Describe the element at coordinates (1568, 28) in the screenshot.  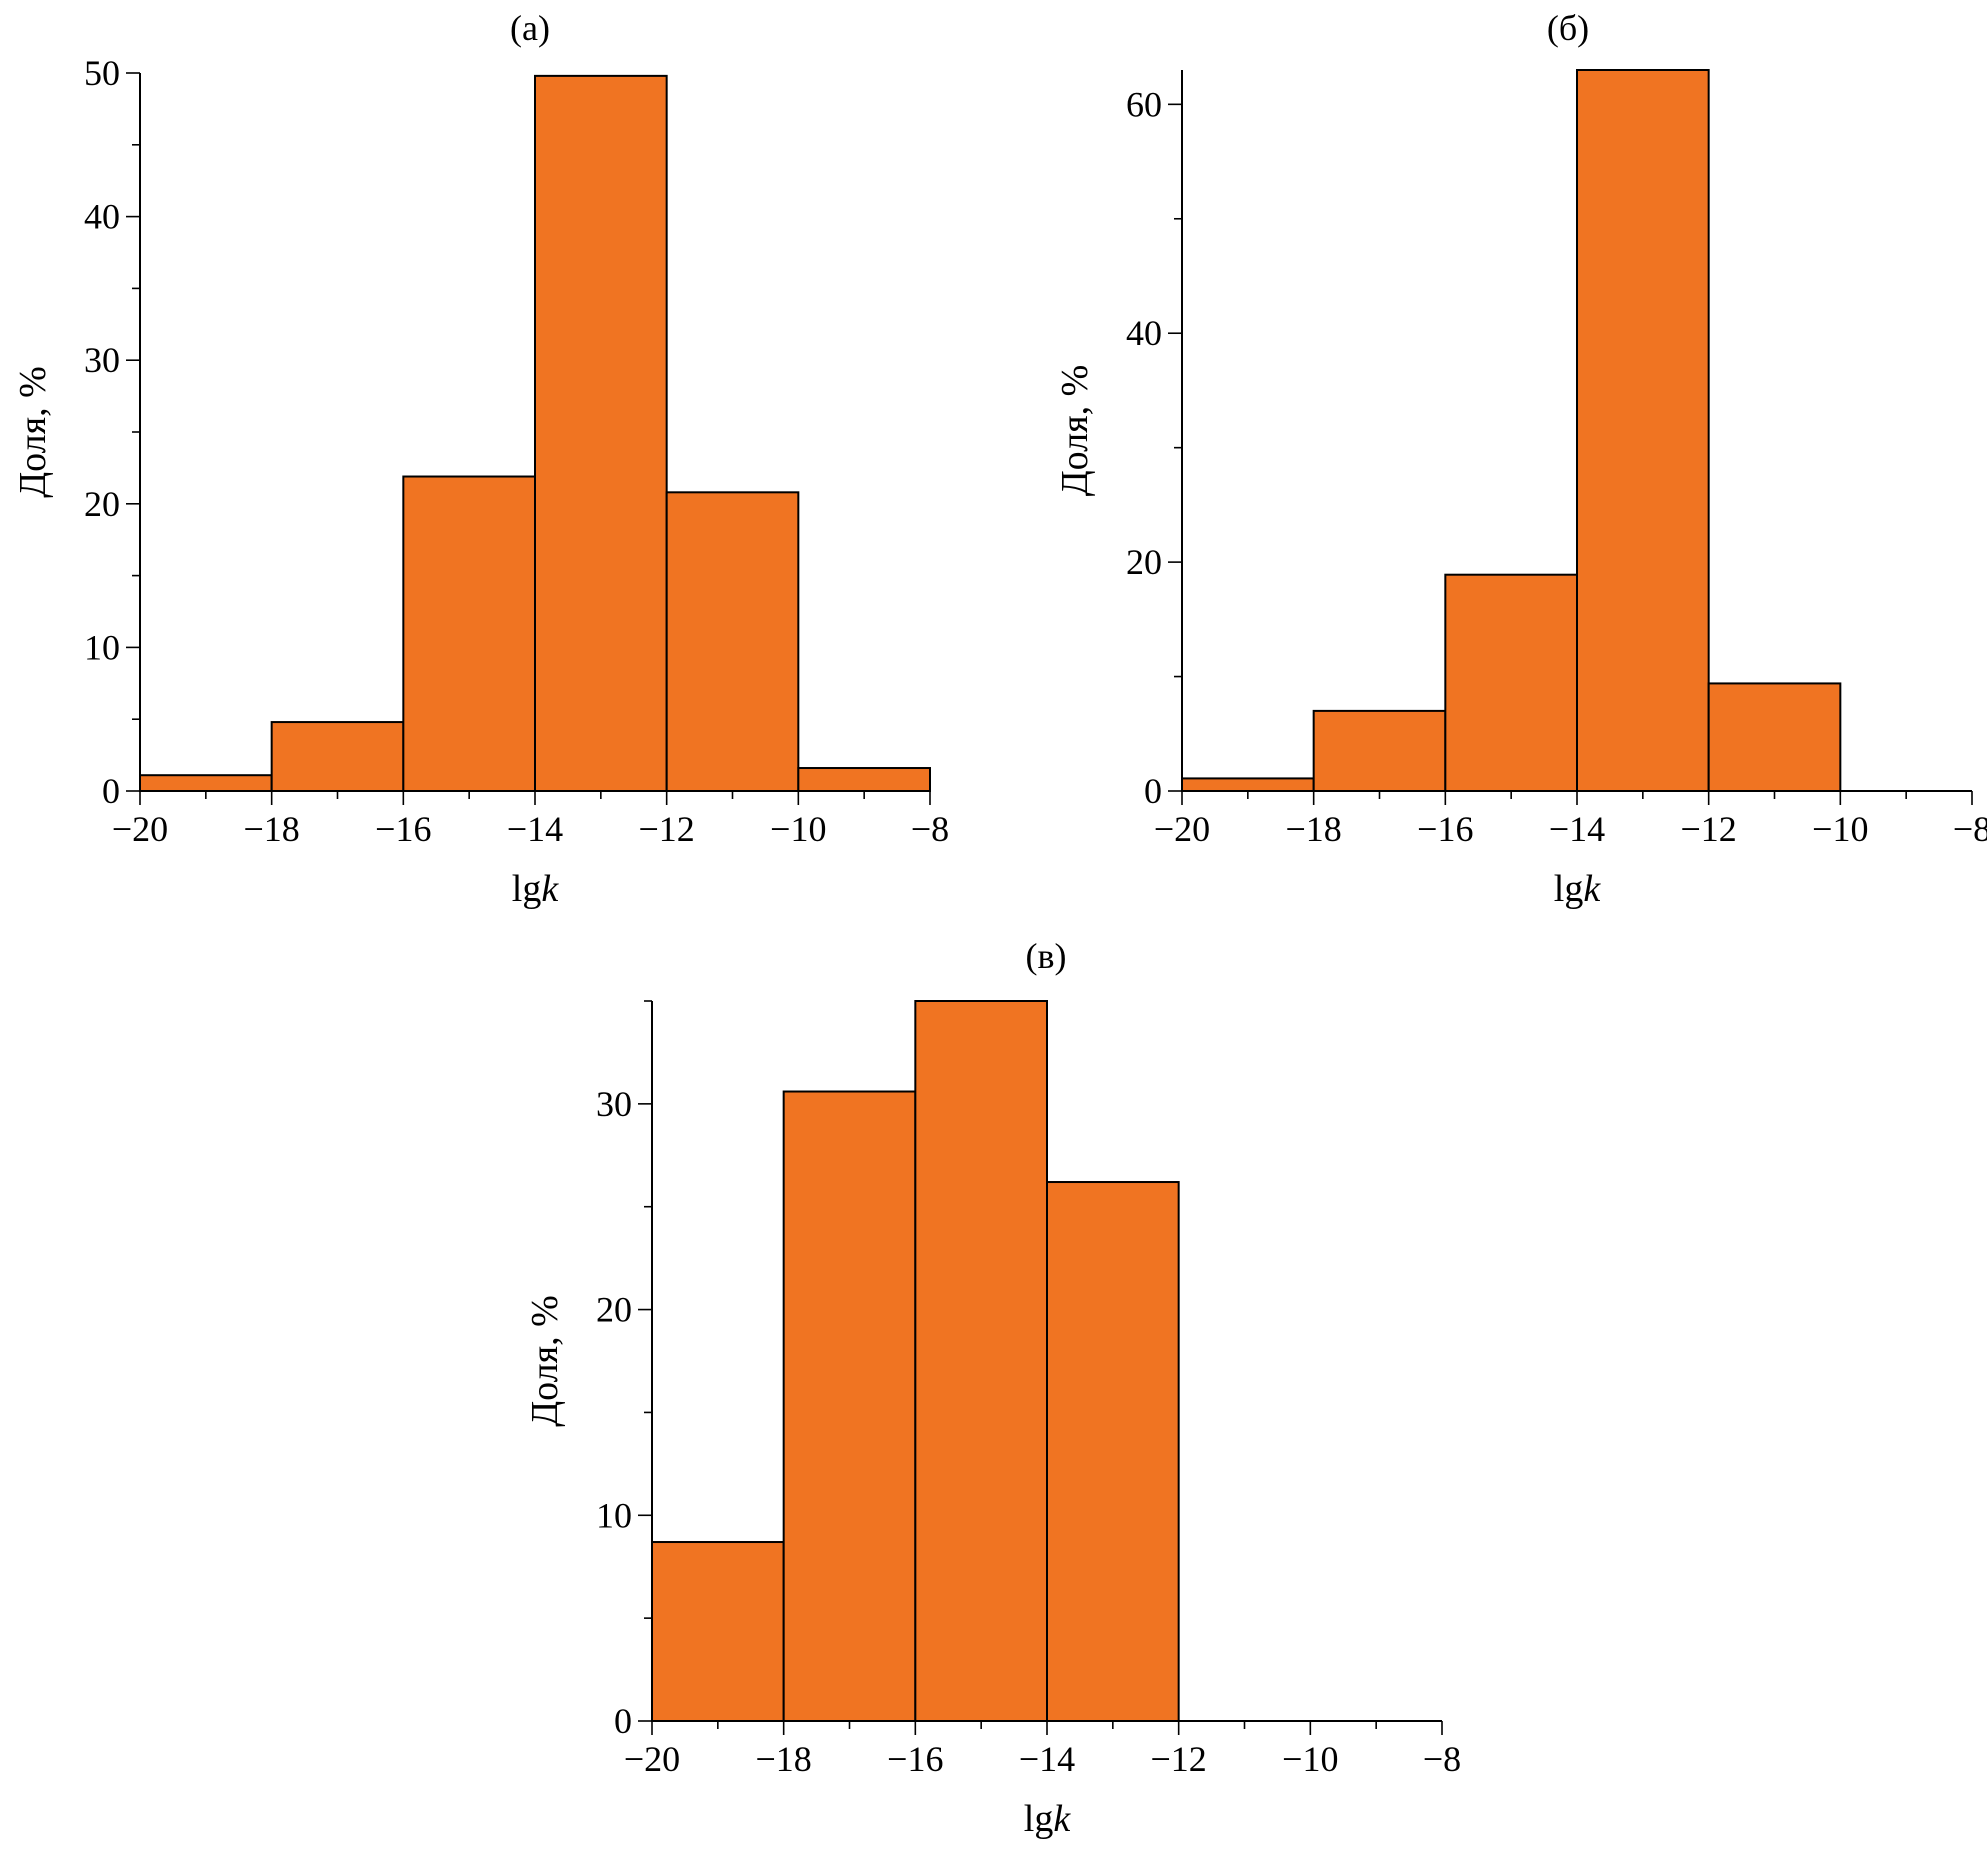
I see `panel-label: (б)` at that location.